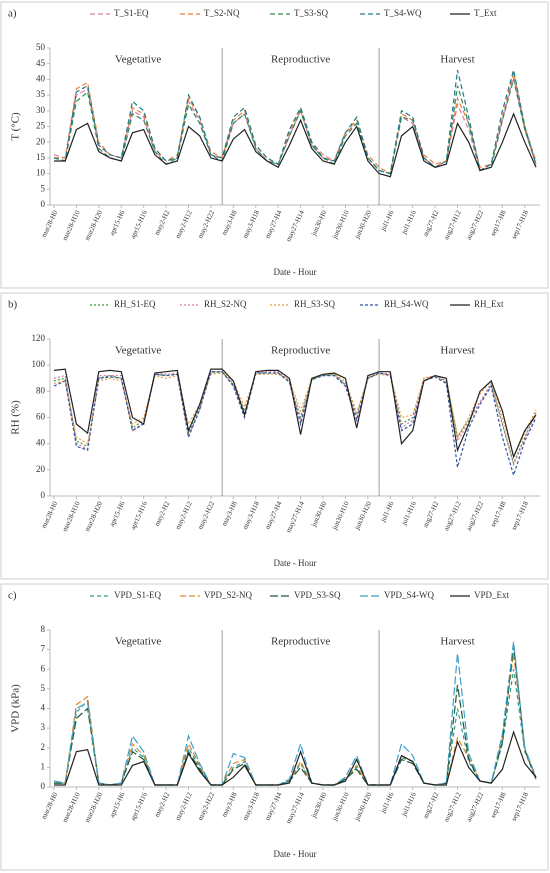 The width and height of the screenshot is (550, 873). Describe the element at coordinates (228, 595) in the screenshot. I see `legend-label: VPD_S2-NQ` at that location.